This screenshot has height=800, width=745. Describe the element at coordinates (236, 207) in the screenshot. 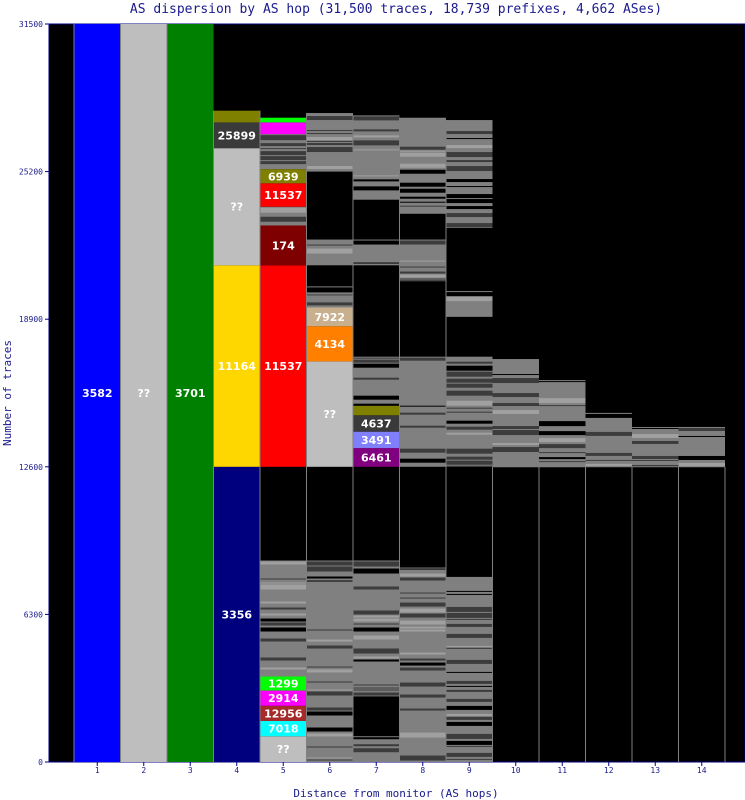

I see `as-segment-unknownunknown` at that location.